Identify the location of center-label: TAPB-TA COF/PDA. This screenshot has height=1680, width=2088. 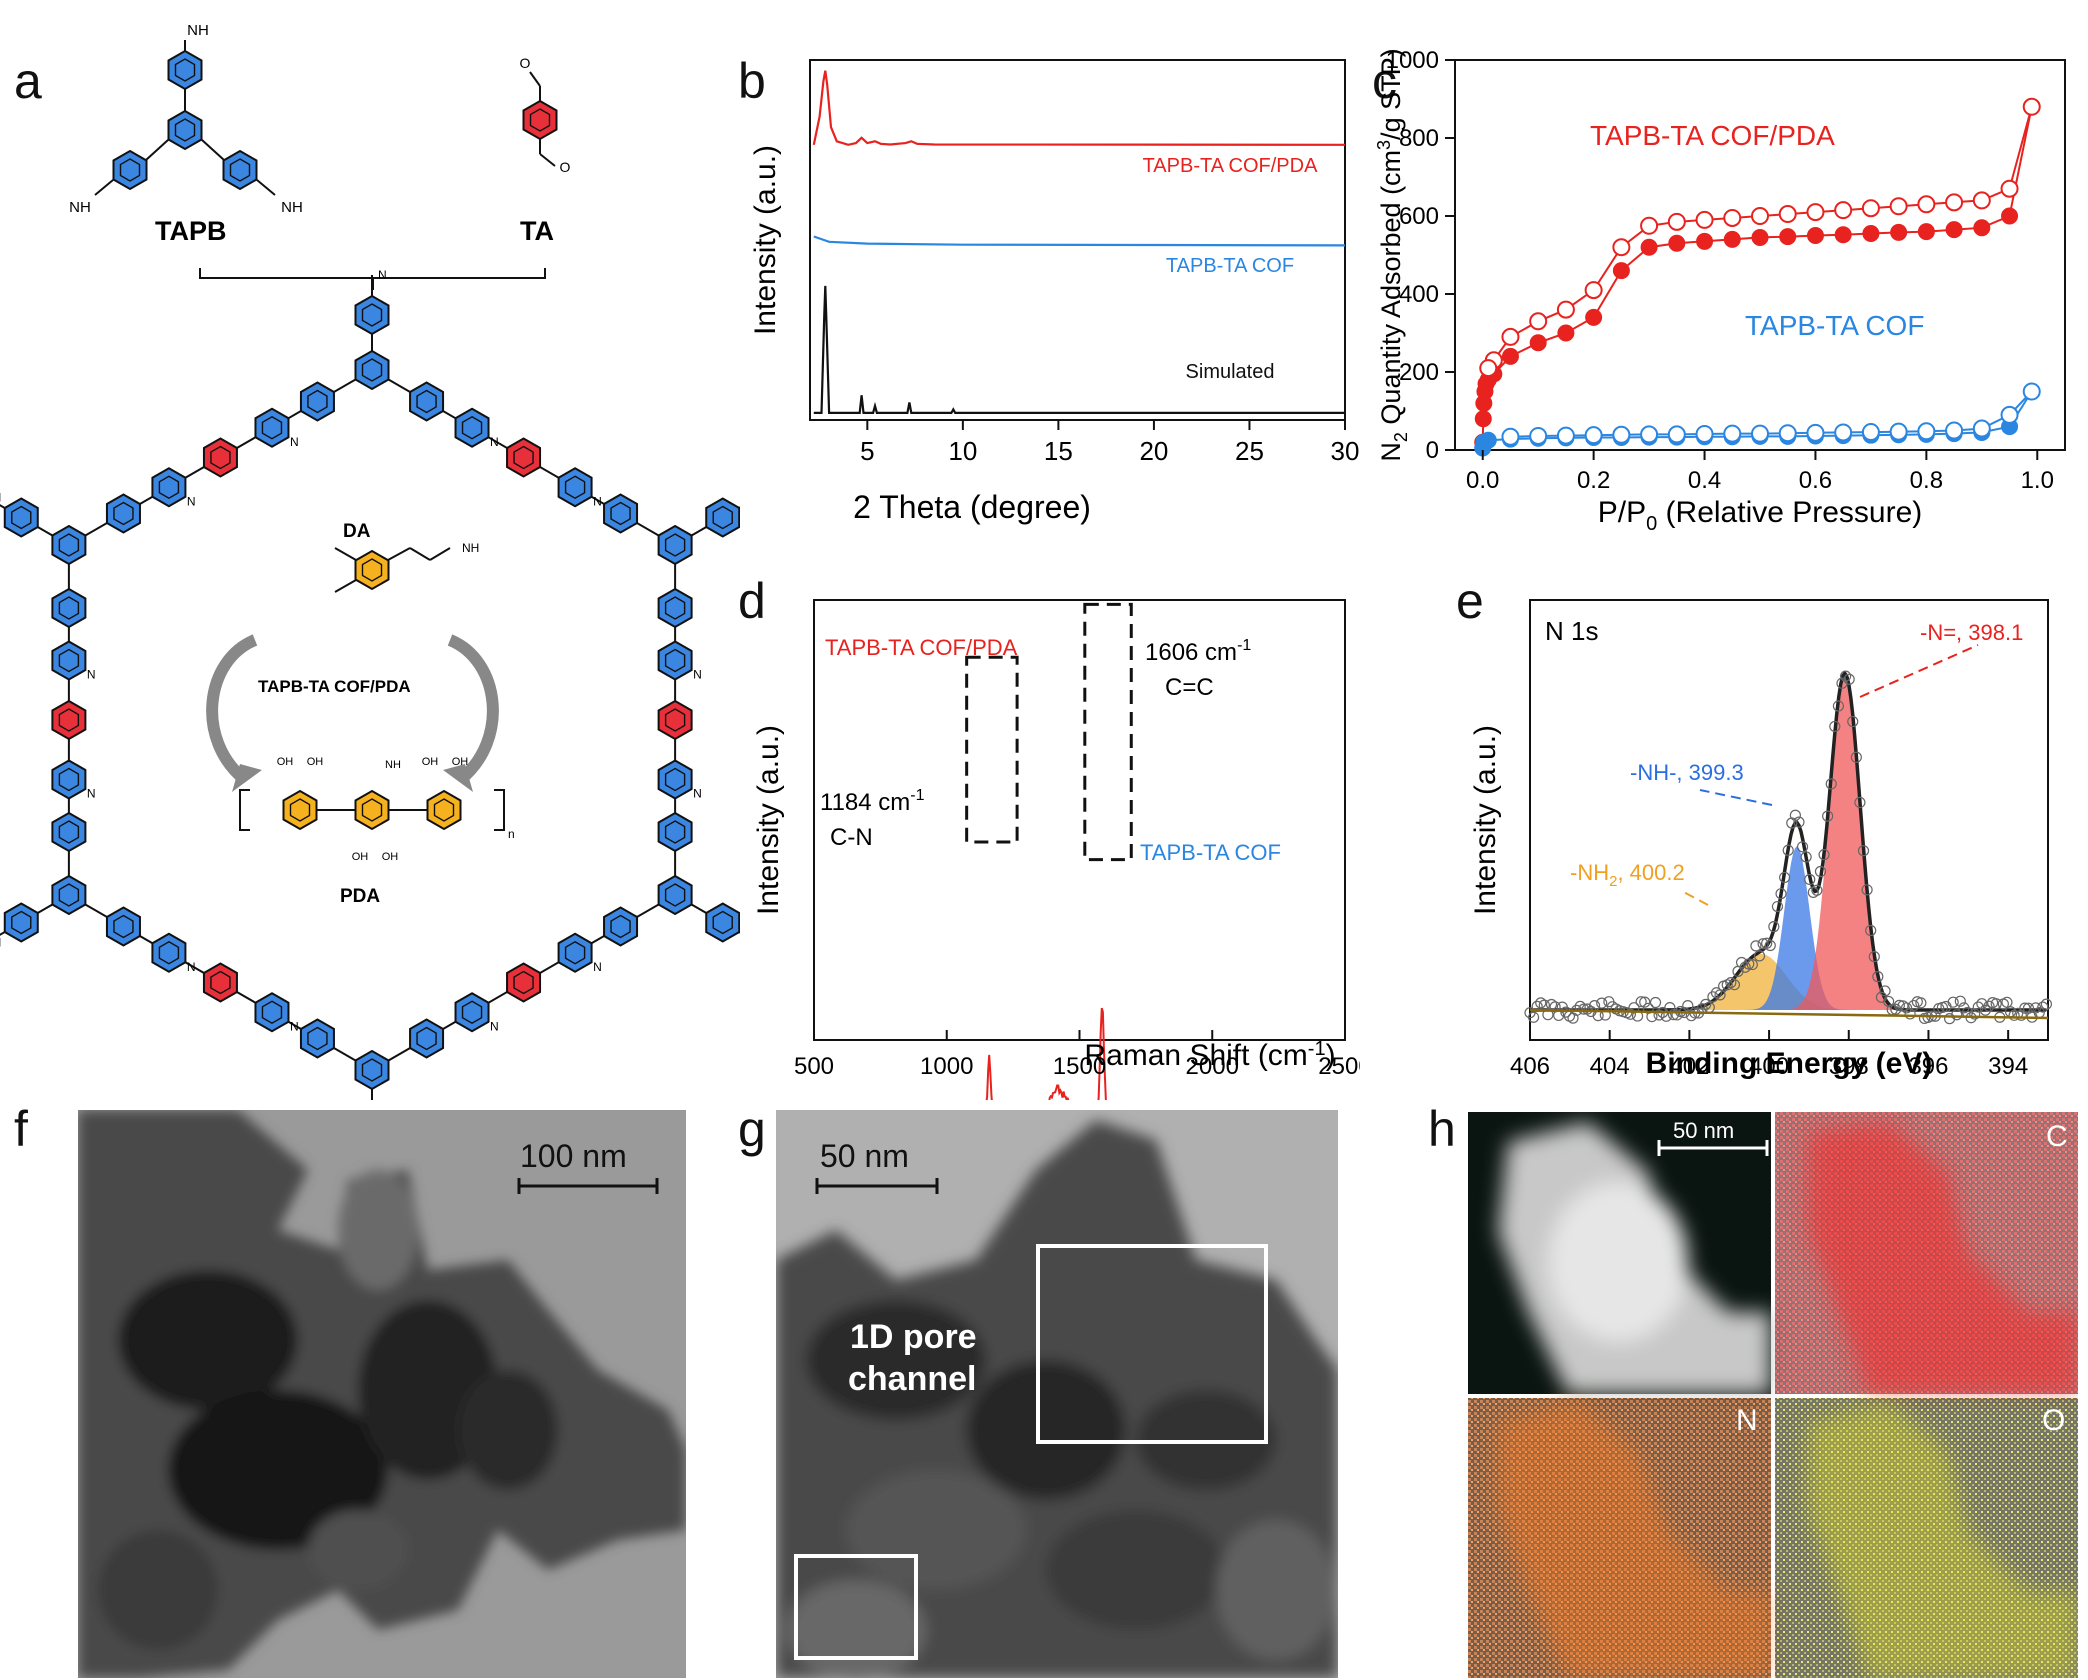
(334, 686).